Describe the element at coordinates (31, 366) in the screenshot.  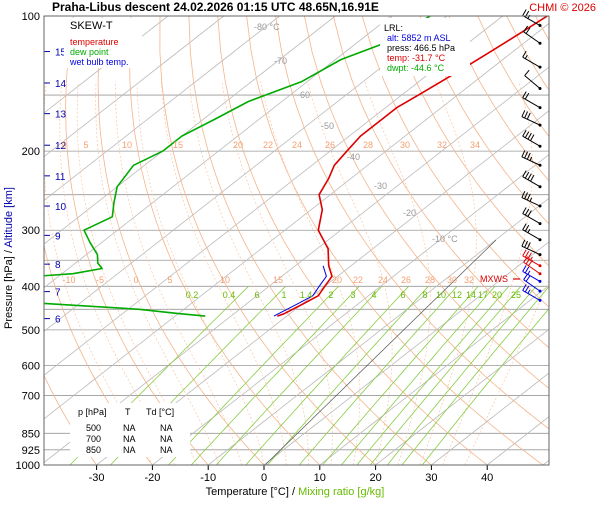
I see `pressure-tick-label: 600` at that location.